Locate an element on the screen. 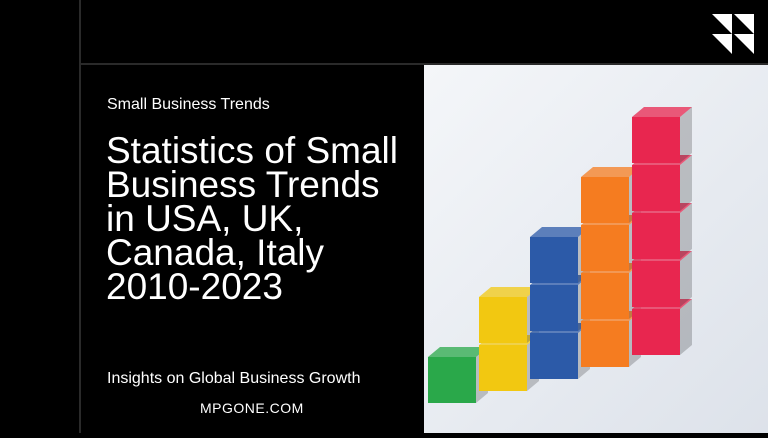 The height and width of the screenshot is (438, 768). vertical-divider is located at coordinates (80, 216).